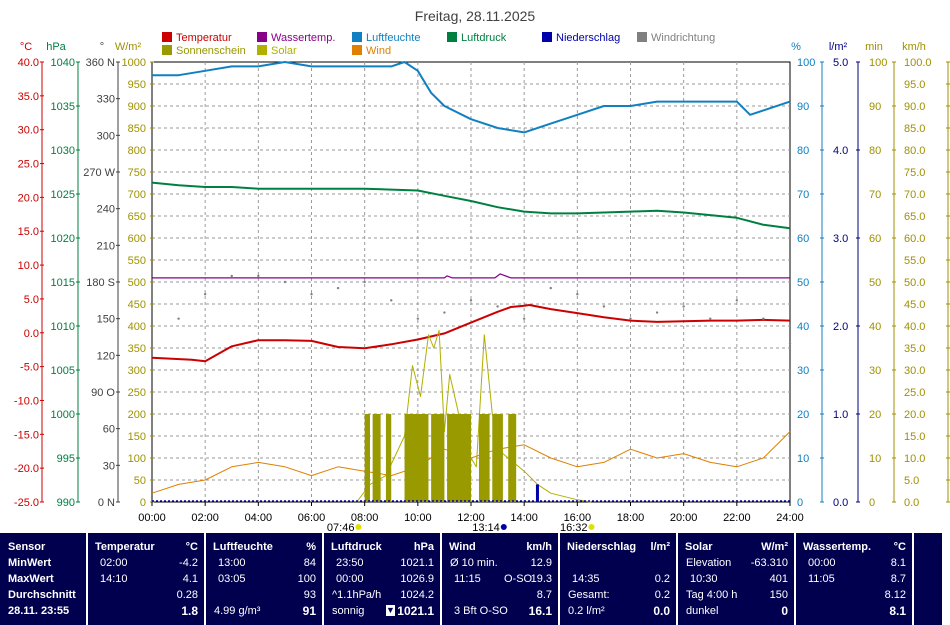 Image resolution: width=950 pixels, height=625 pixels. What do you see at coordinates (137, 327) in the screenshot?
I see `axis-tick-label: 400` at bounding box center [137, 327].